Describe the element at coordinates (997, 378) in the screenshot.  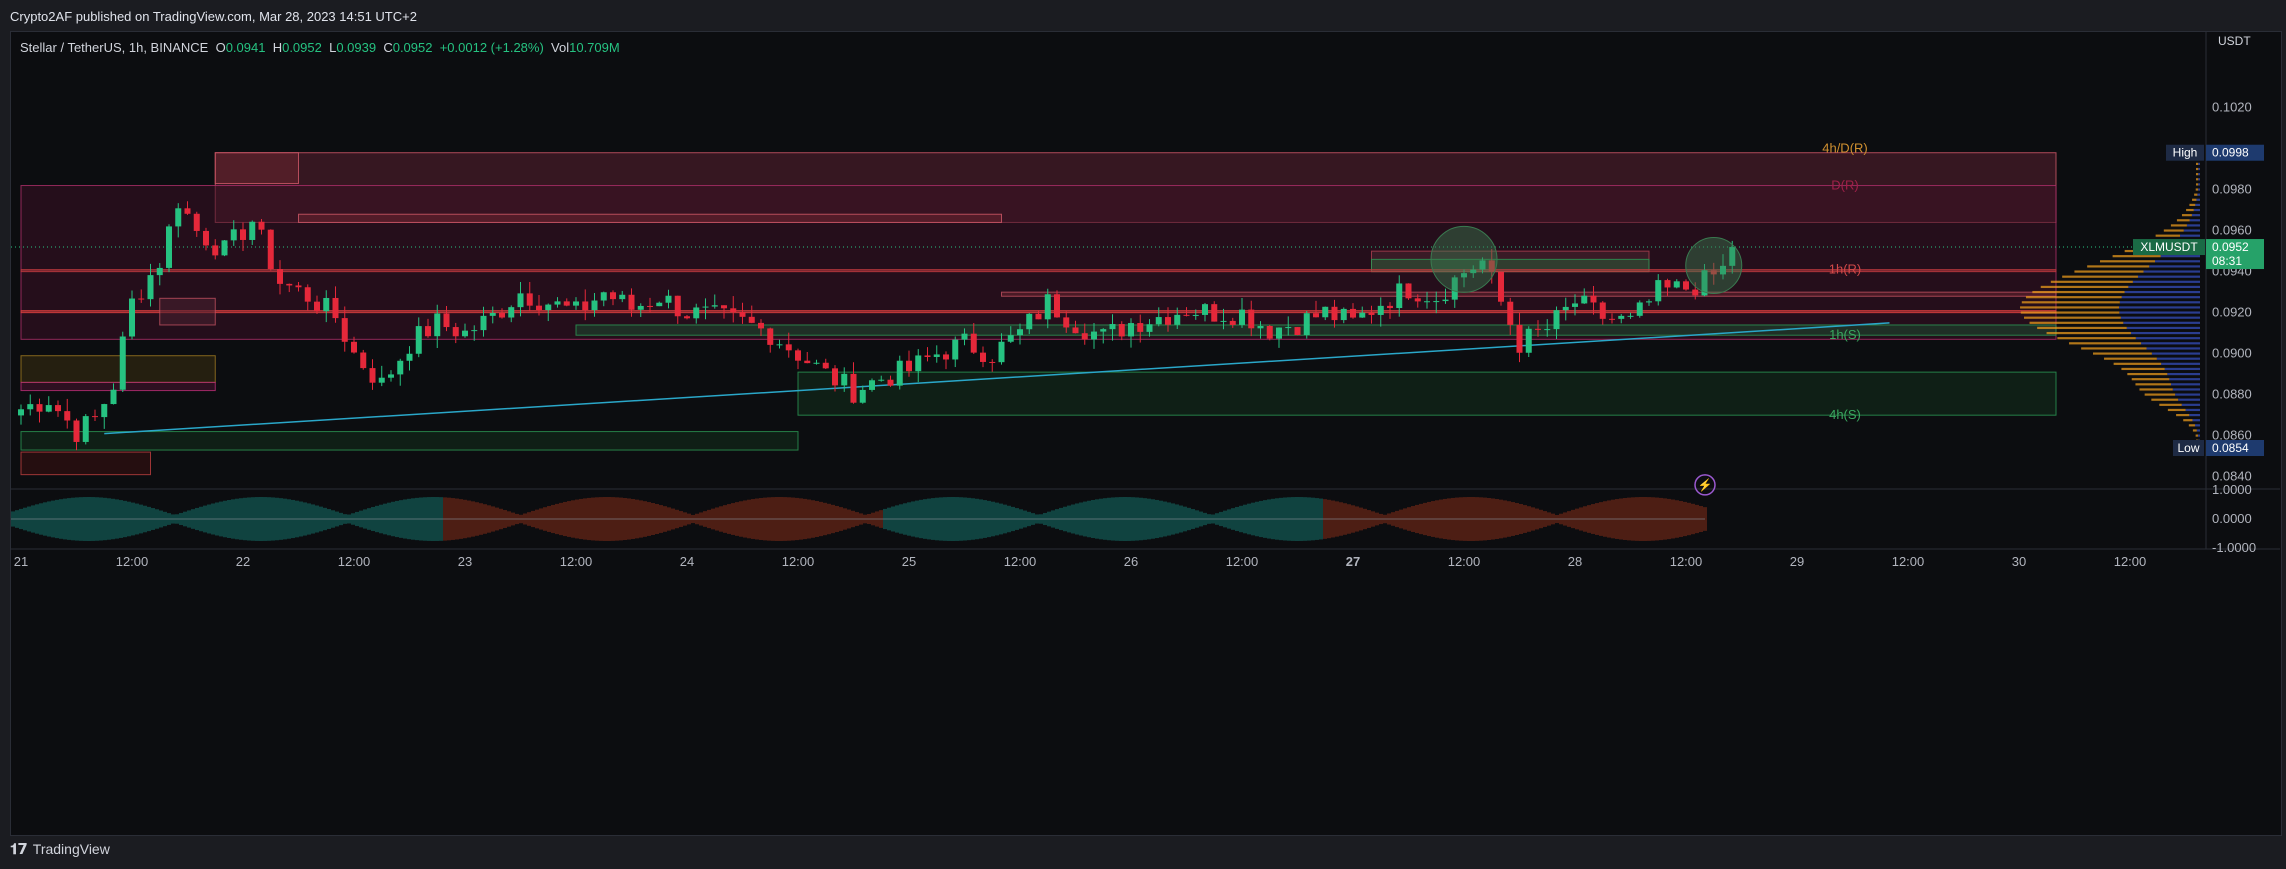
I see `trendline` at that location.